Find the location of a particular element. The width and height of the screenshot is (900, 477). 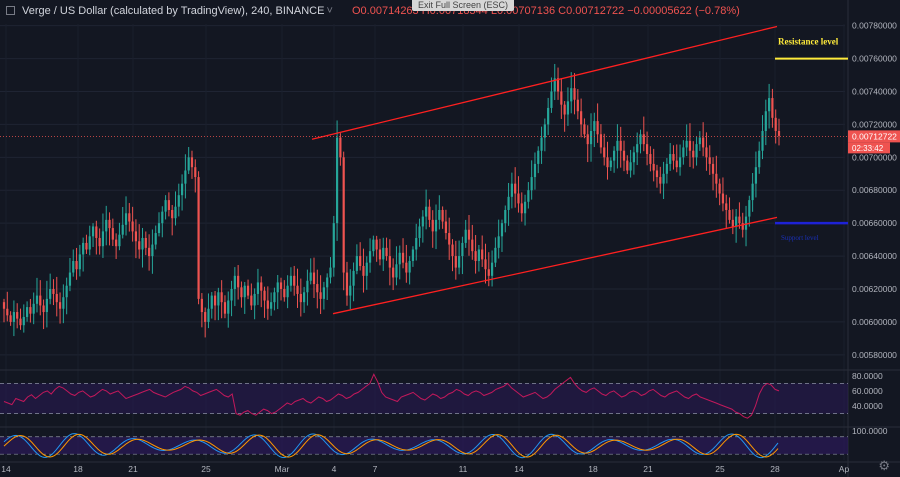

price-tick-label: 0.00780000 is located at coordinates (874, 26).